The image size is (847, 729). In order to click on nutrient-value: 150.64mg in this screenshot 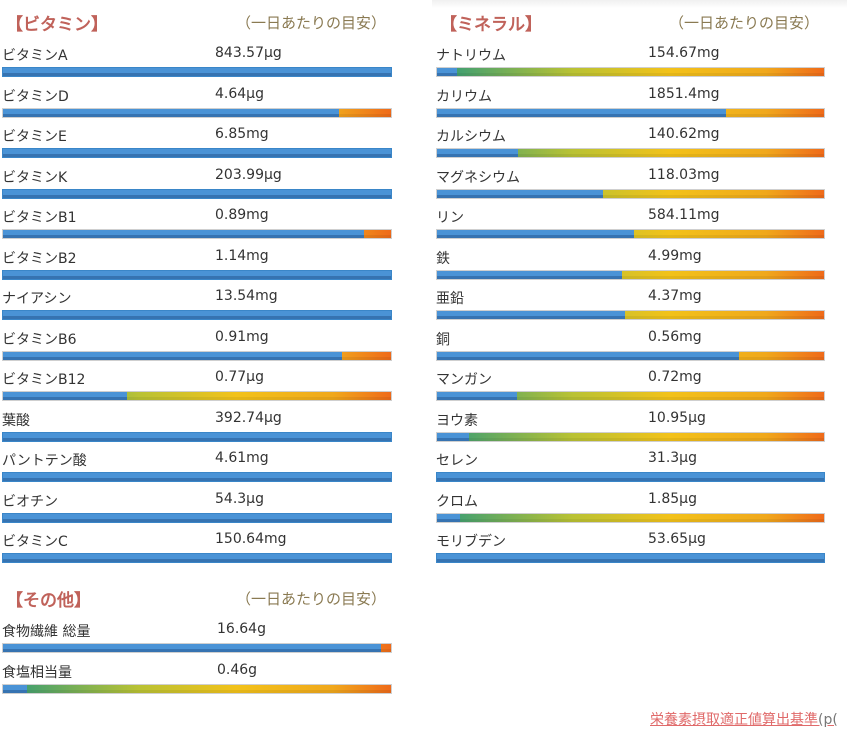, I will do `click(251, 539)`.